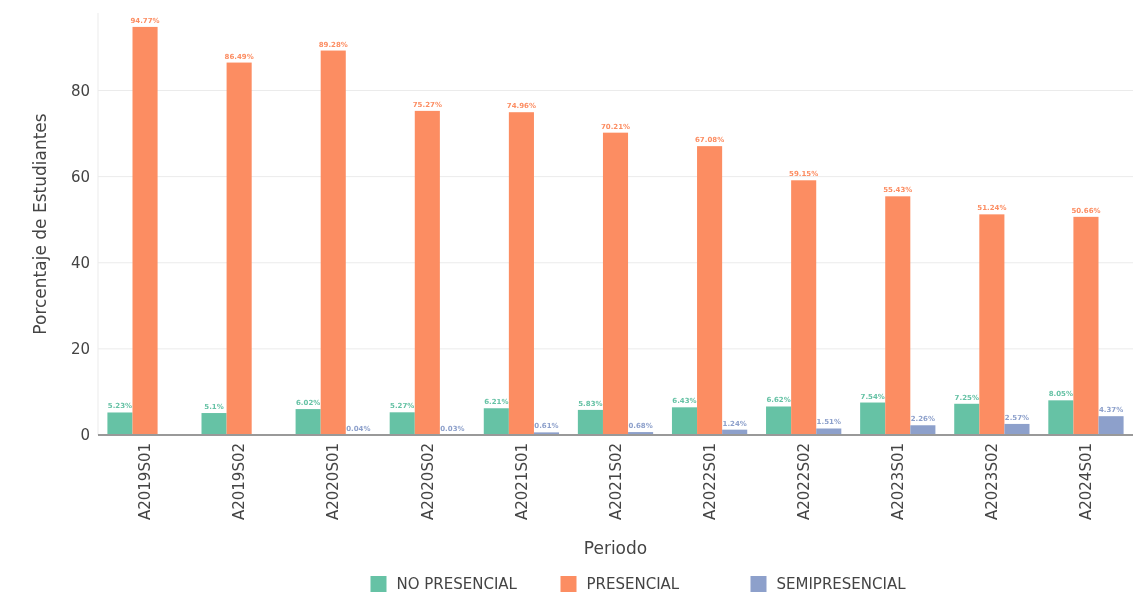  I want to click on x-tick-label: A2023S01, so click(898, 482).